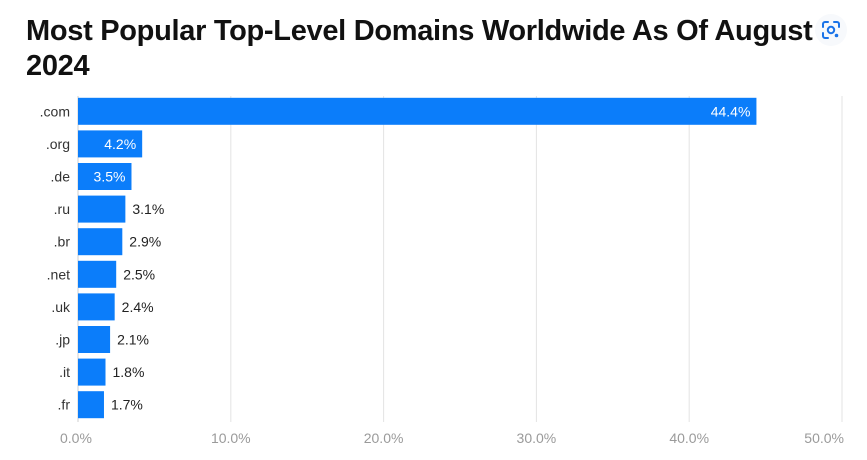 This screenshot has height=460, width=867. Describe the element at coordinates (824, 438) in the screenshot. I see `x-tick-label: 50.0%` at that location.